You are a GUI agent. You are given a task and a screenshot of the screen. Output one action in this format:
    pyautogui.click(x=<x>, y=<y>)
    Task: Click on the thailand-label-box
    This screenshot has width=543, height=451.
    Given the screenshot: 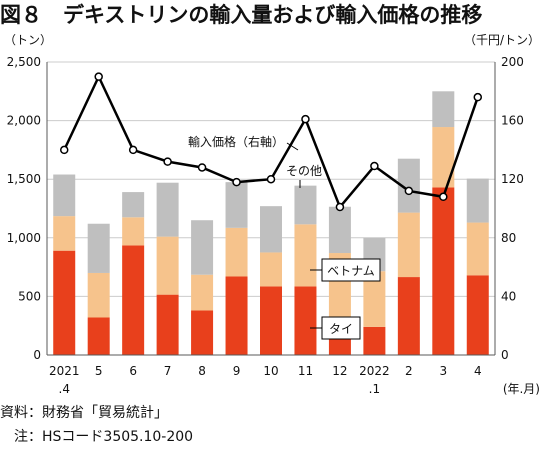 What is the action you would take?
    pyautogui.click(x=341, y=328)
    